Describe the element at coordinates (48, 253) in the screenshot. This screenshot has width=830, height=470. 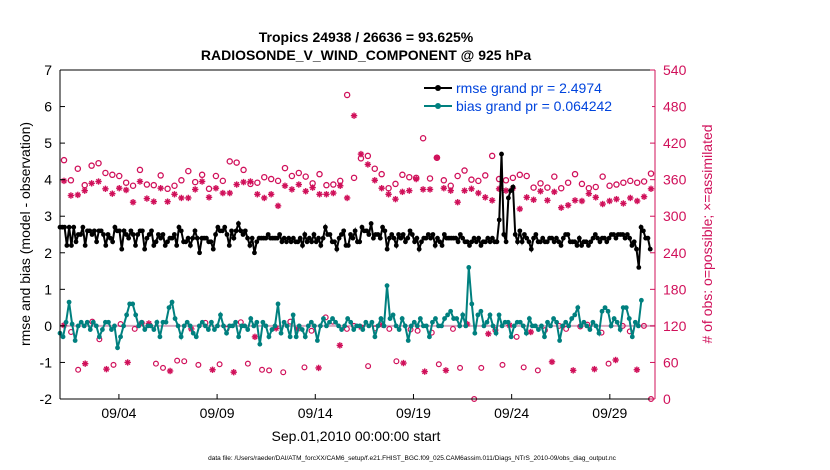
I see `y-tick-label: 2` at that location.